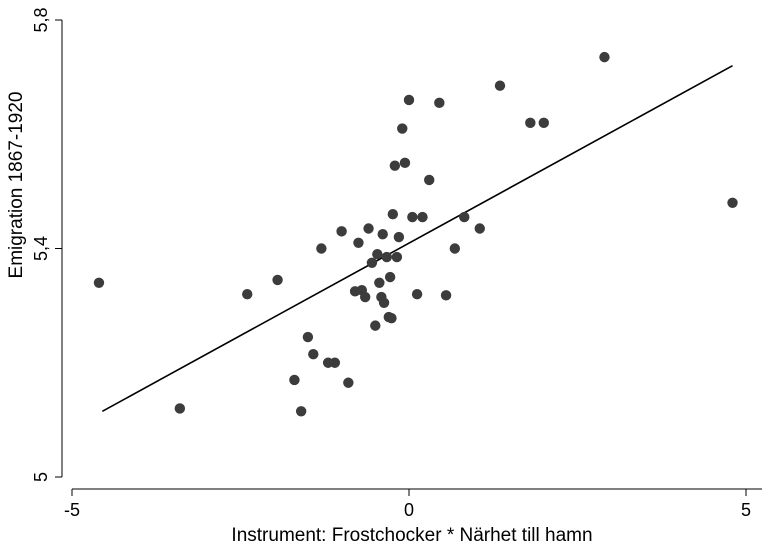 The height and width of the screenshot is (550, 764). What do you see at coordinates (746, 510) in the screenshot?
I see `x-tick-label: 5` at bounding box center [746, 510].